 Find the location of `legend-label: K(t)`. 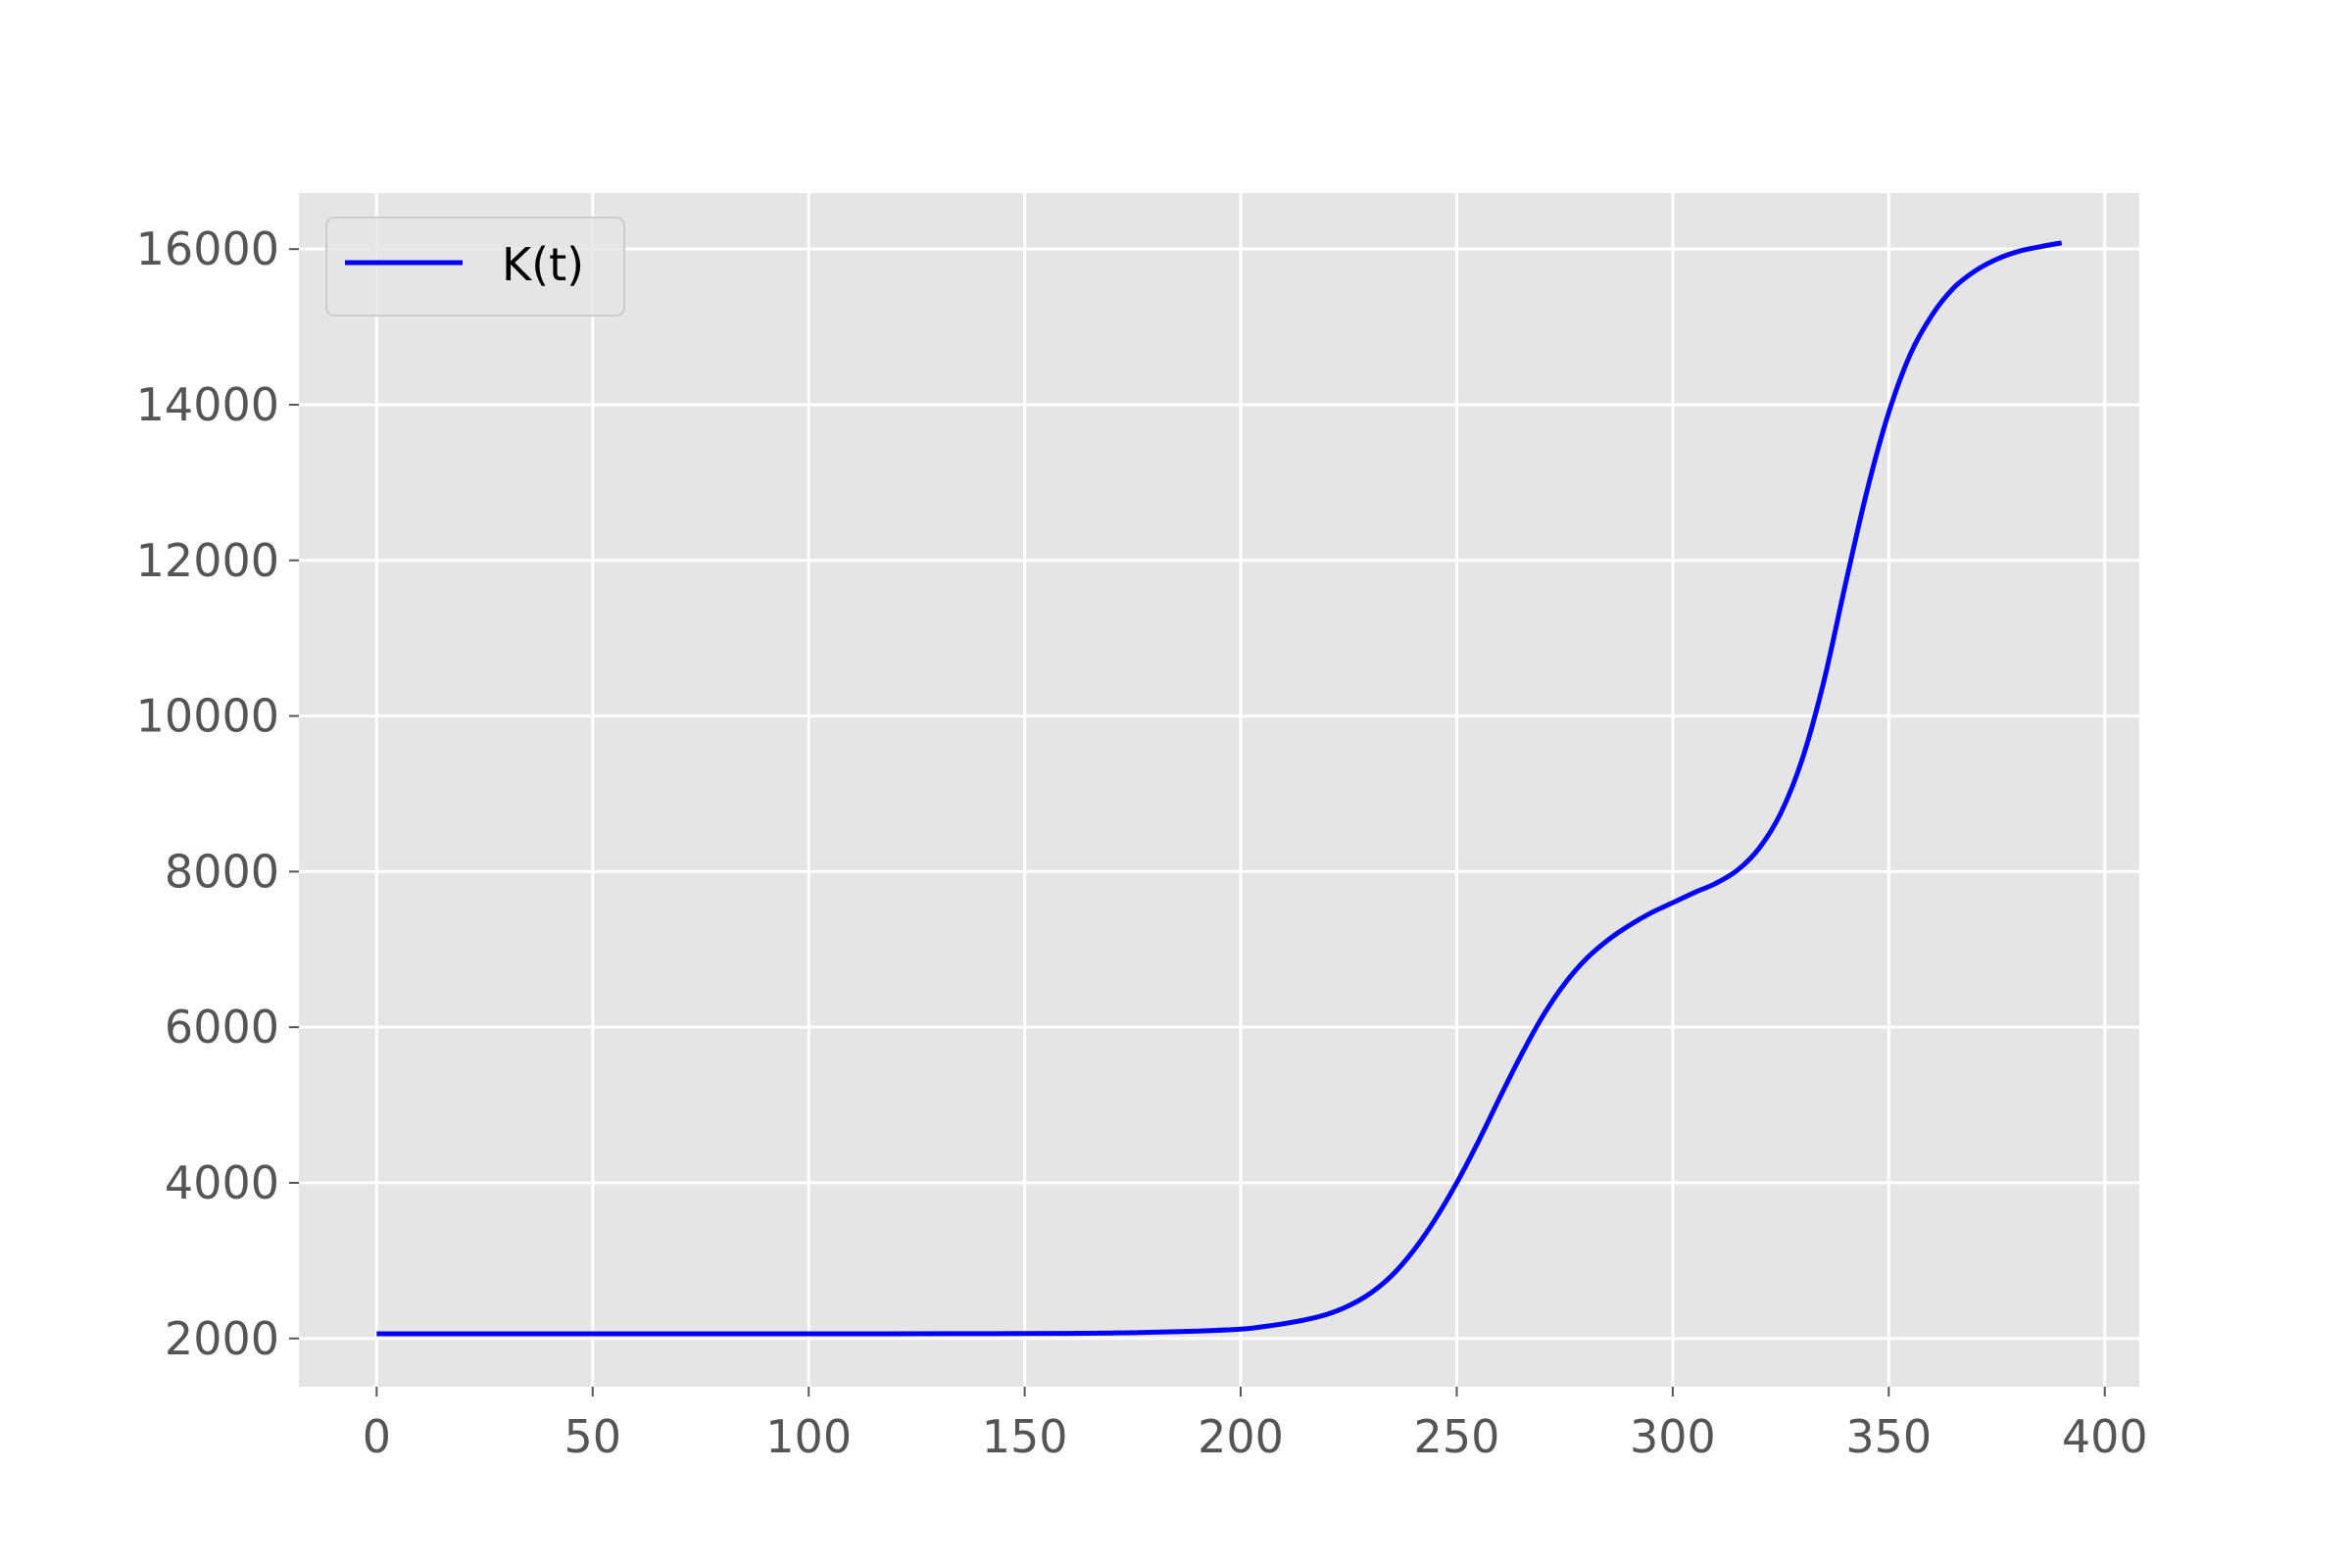

legend-label: K(t) is located at coordinates (543, 264).